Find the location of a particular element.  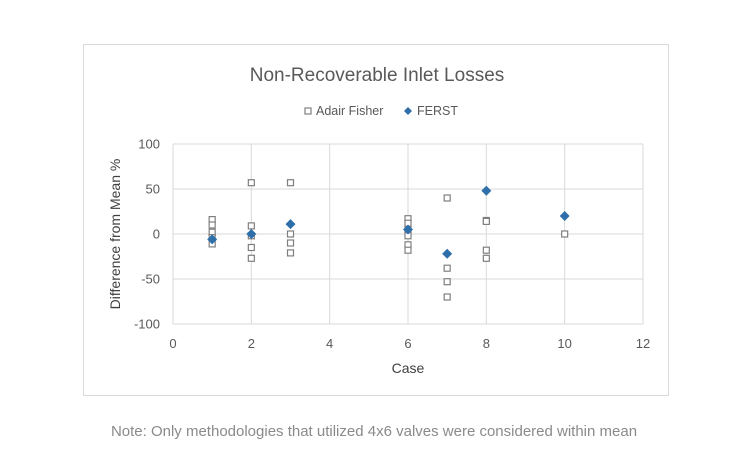

x-tick-label: 8 is located at coordinates (486, 343).